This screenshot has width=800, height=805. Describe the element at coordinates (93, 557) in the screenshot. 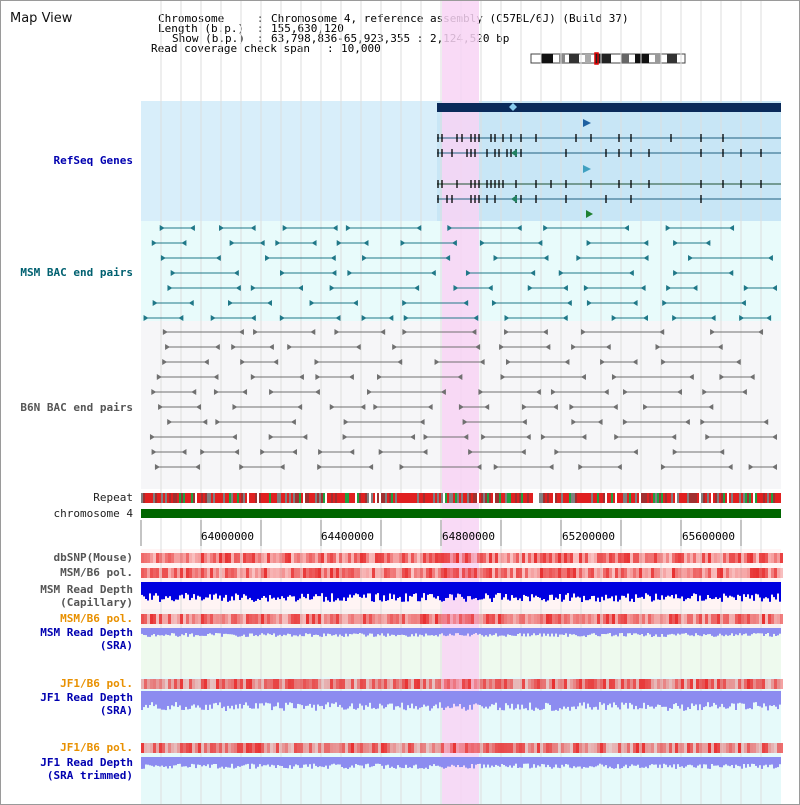

I see `track-label-dbsnp: dbSNP(Mouse)` at that location.